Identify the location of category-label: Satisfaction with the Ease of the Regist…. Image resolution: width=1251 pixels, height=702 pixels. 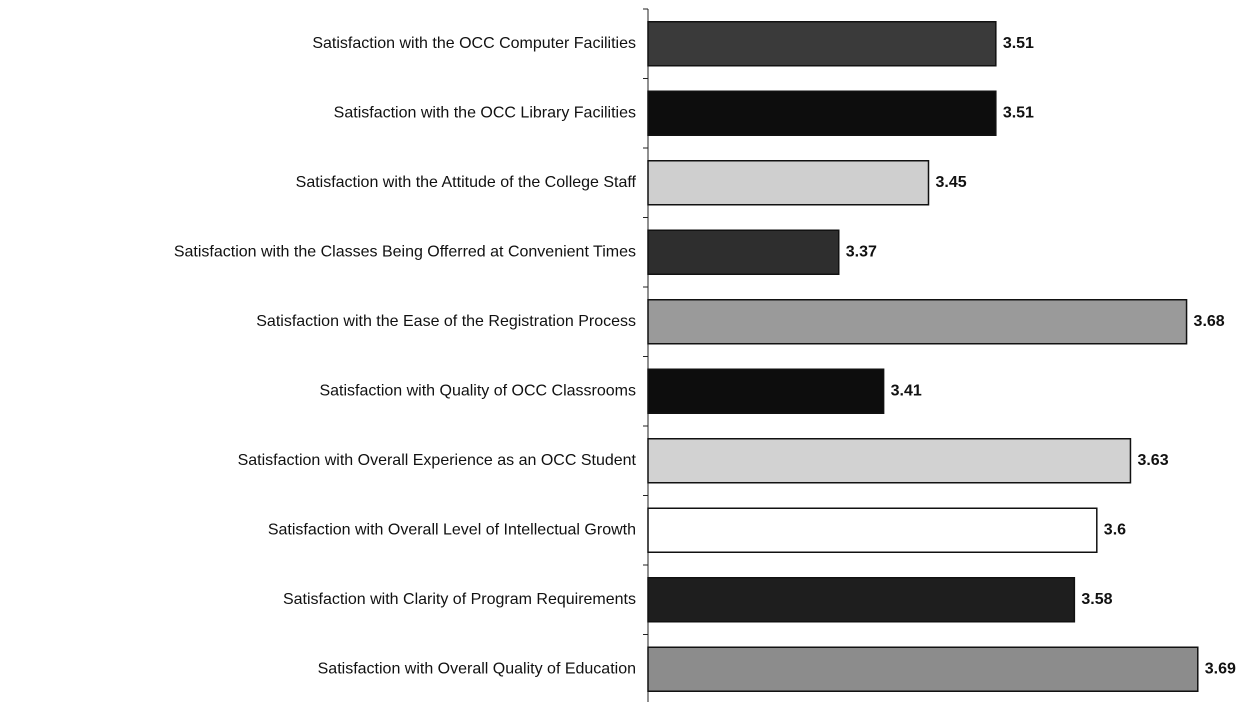
(446, 321).